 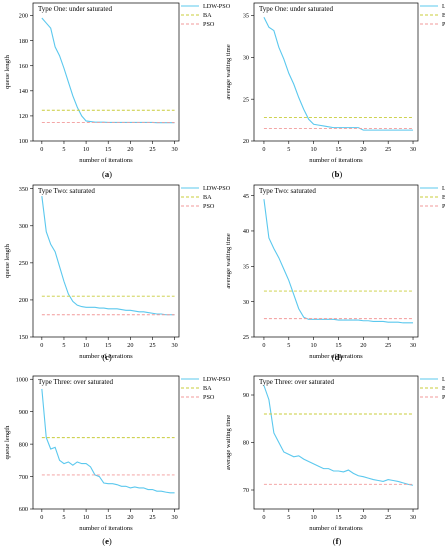 I want to click on panel-letter: (b), so click(x=337, y=174).